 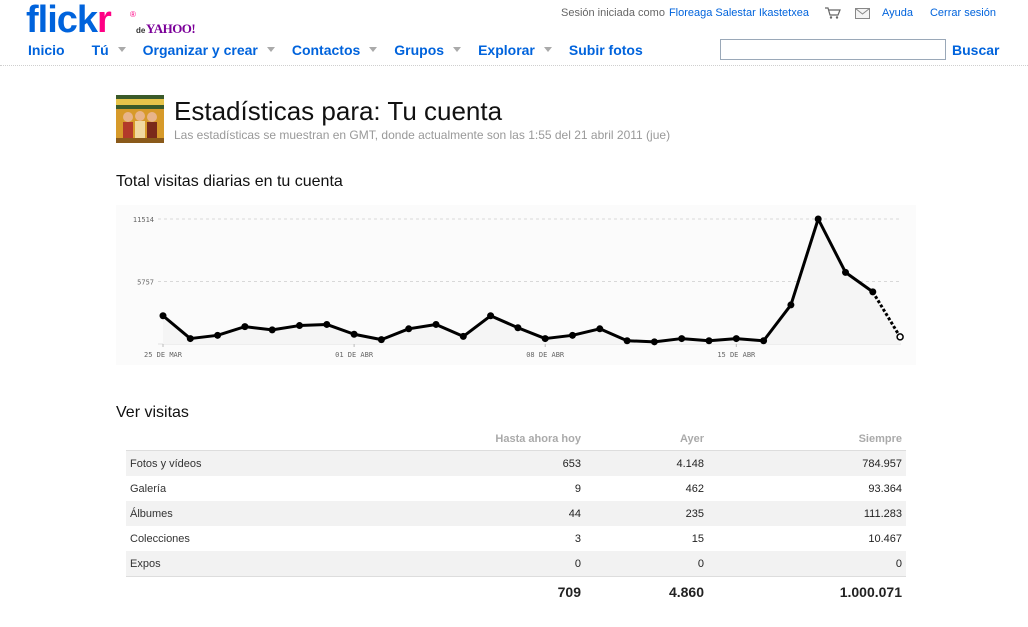 I want to click on logo-registered-mark: ®, so click(x=133, y=14).